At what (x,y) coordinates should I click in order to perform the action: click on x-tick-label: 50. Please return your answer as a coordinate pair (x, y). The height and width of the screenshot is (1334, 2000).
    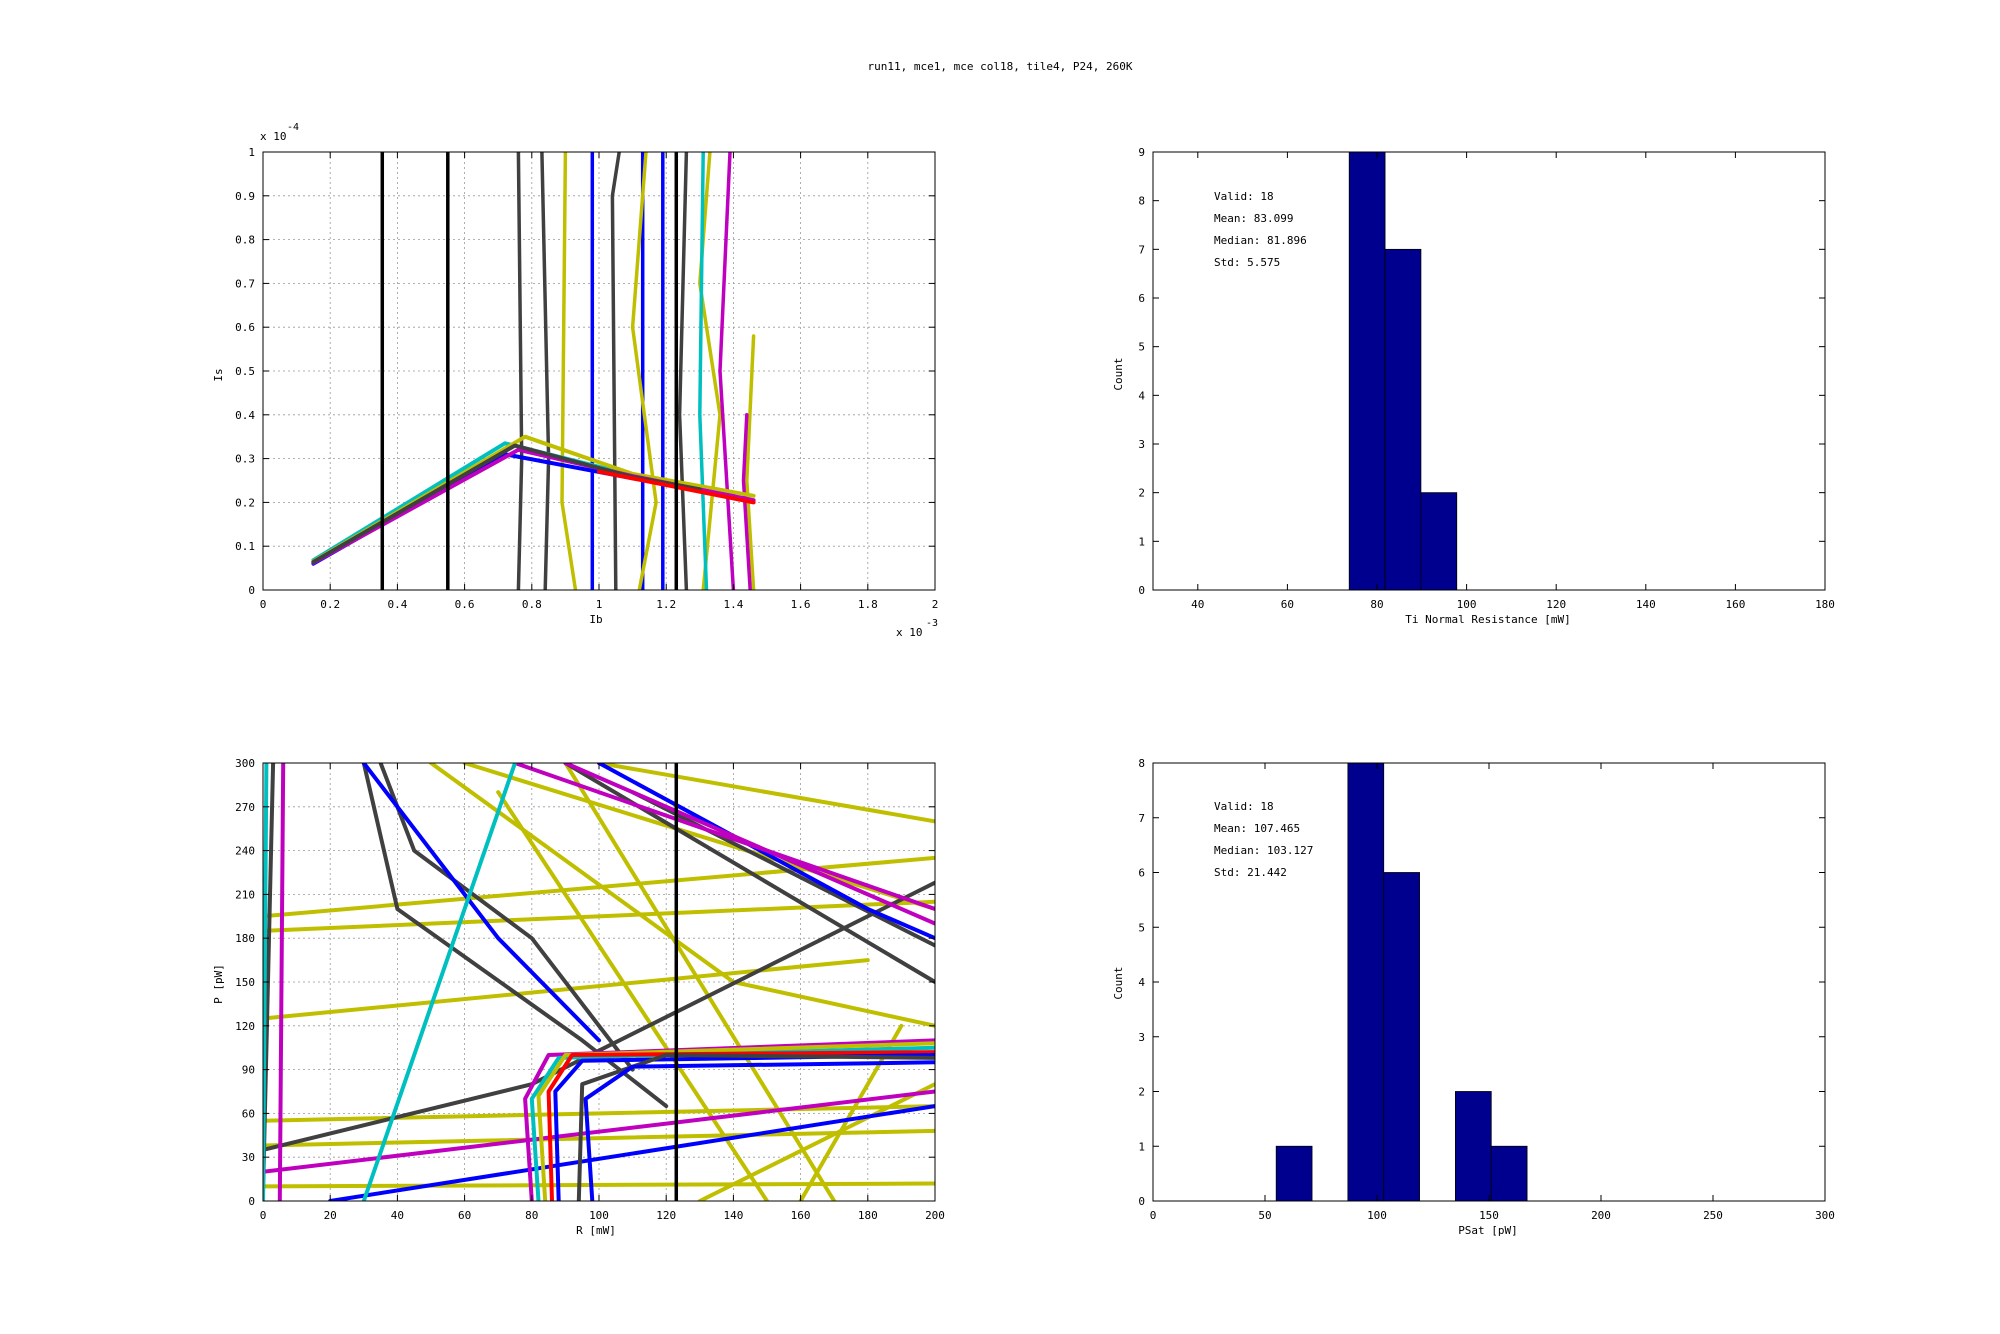
    Looking at the image, I should click on (1264, 1215).